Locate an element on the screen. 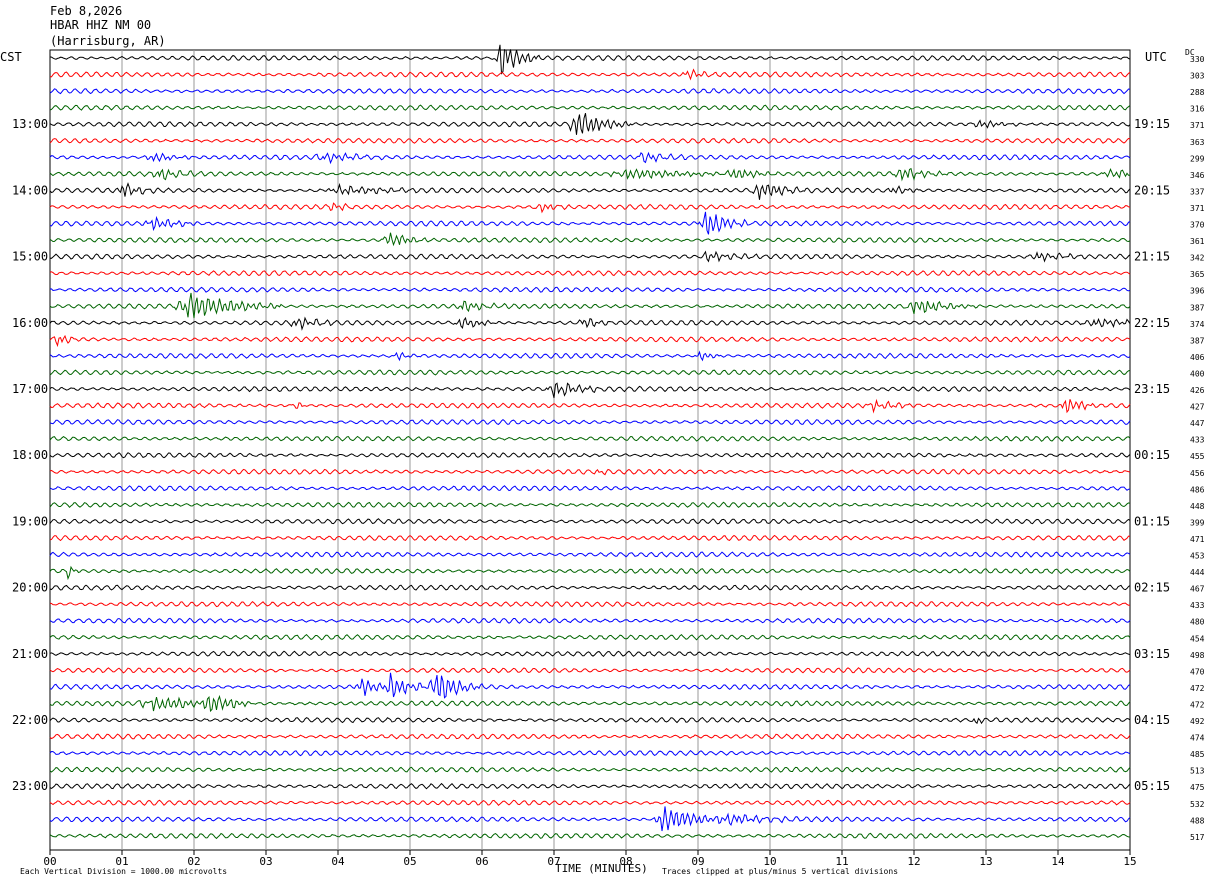 The image size is (1210, 886). right-hour-label: 04:15 is located at coordinates (1152, 720).